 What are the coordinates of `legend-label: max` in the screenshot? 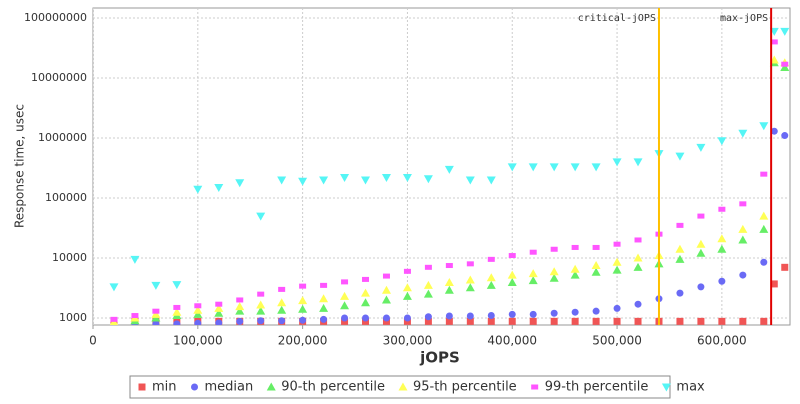 It's located at (690, 387).